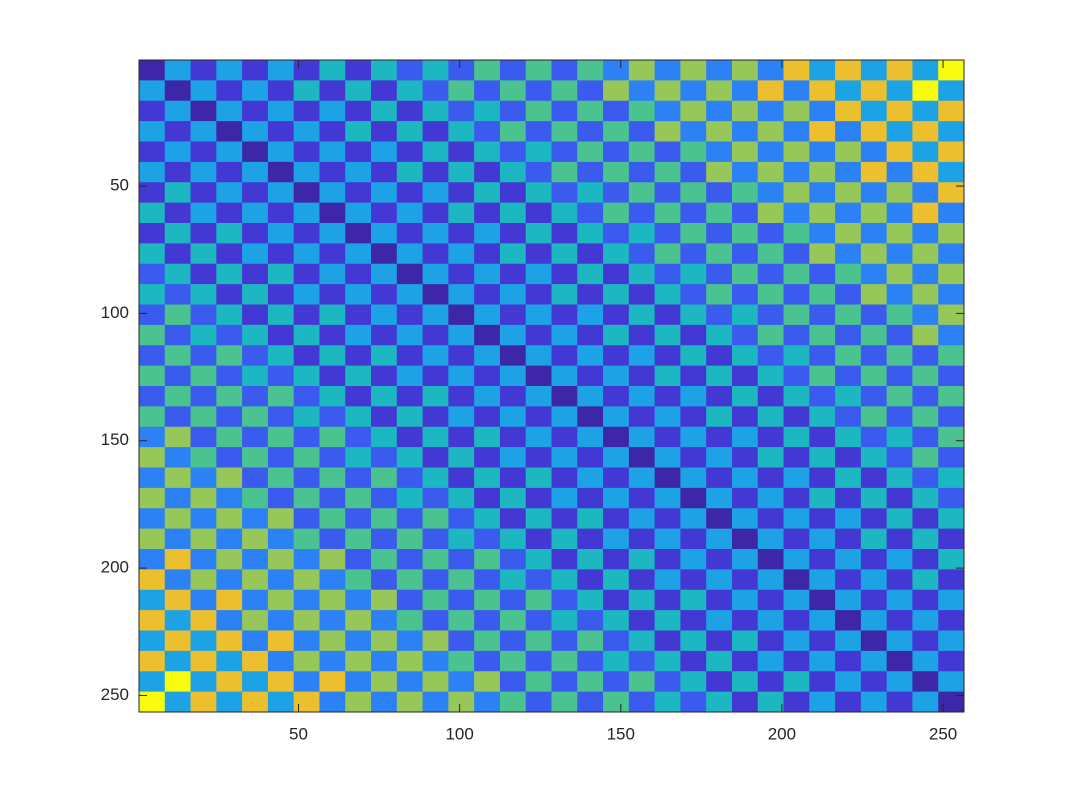  What do you see at coordinates (115, 567) in the screenshot?
I see `y-tick-label: 200` at bounding box center [115, 567].